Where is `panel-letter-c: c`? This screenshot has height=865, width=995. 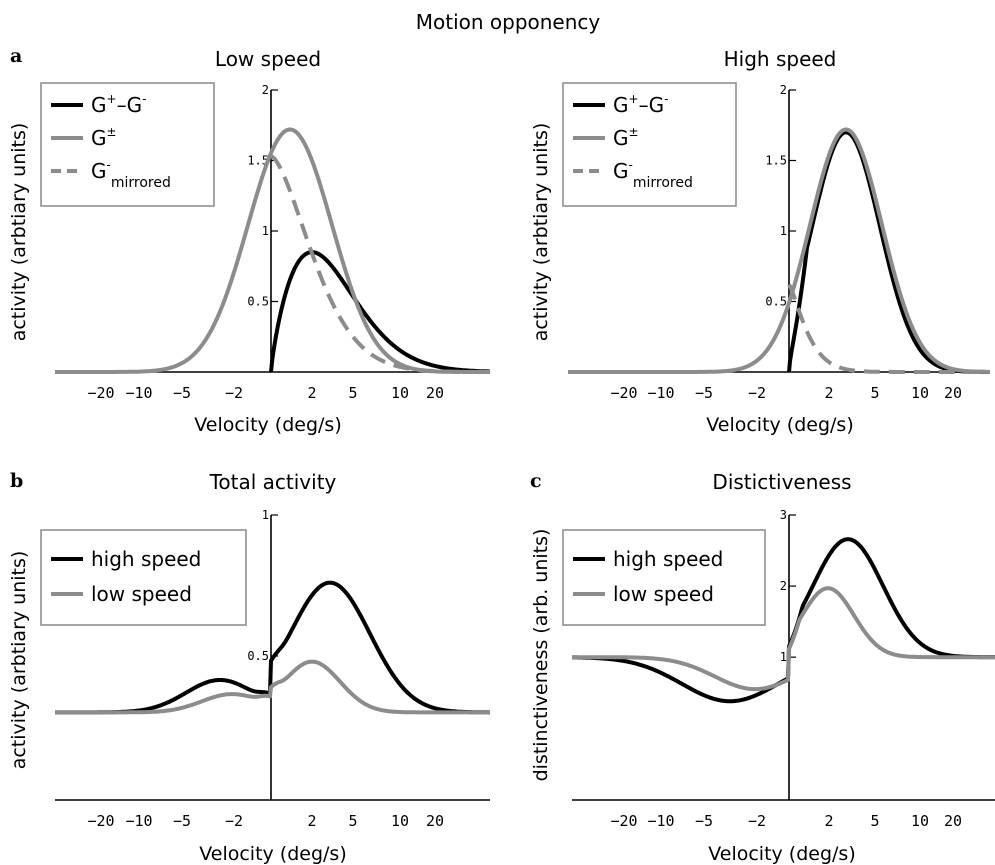
panel-letter-c: c is located at coordinates (536, 481).